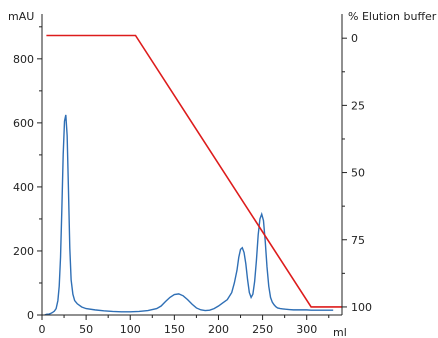  I want to click on y2-tick-label: 0, so click(354, 38).